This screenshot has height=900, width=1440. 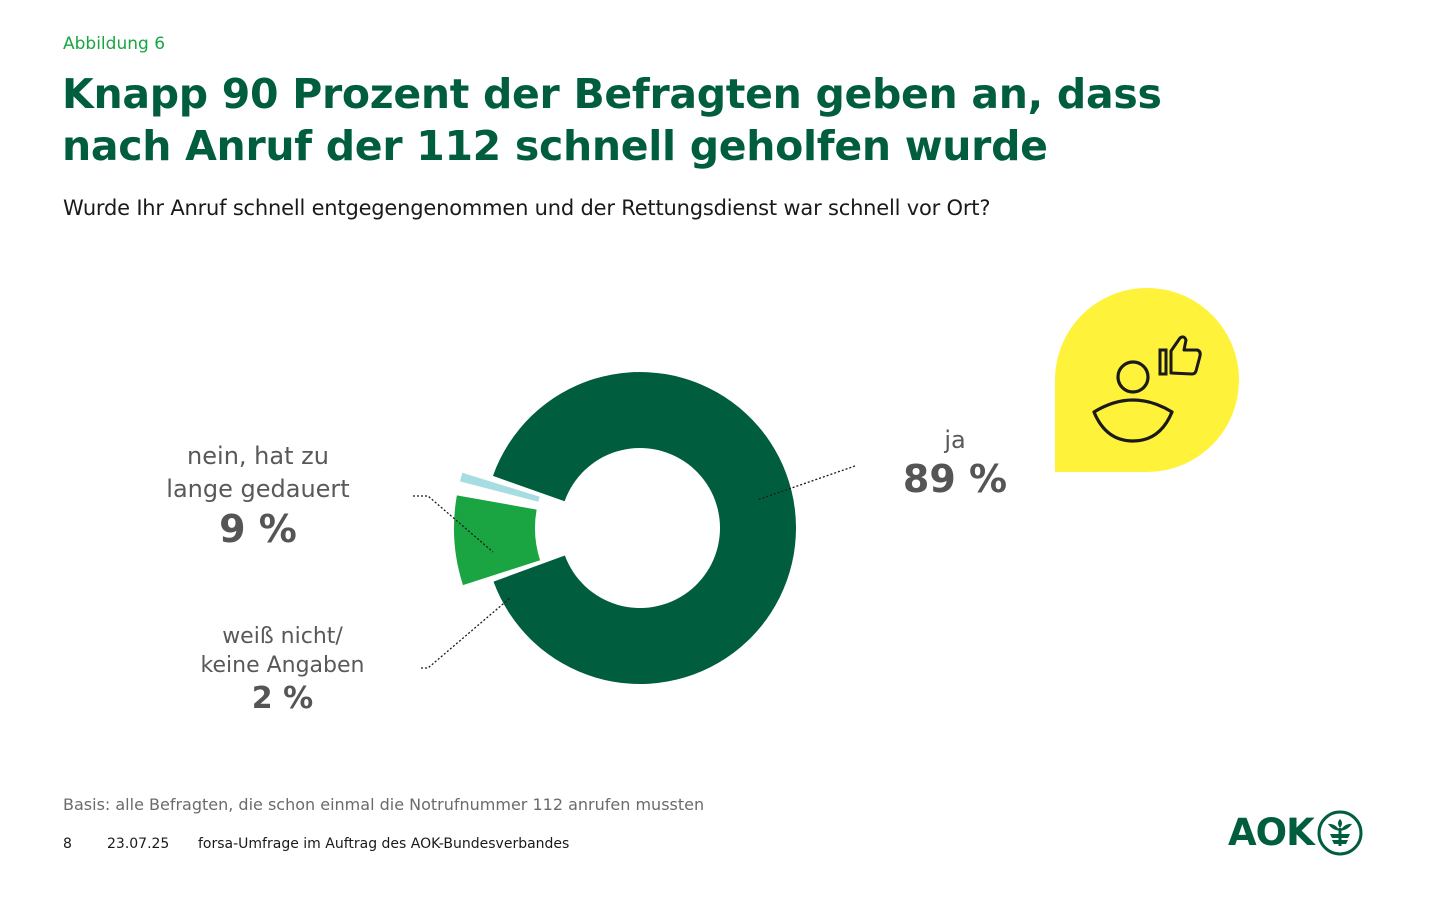 I want to click on label-nein-line-1: nein, hat zu, so click(x=258, y=456).